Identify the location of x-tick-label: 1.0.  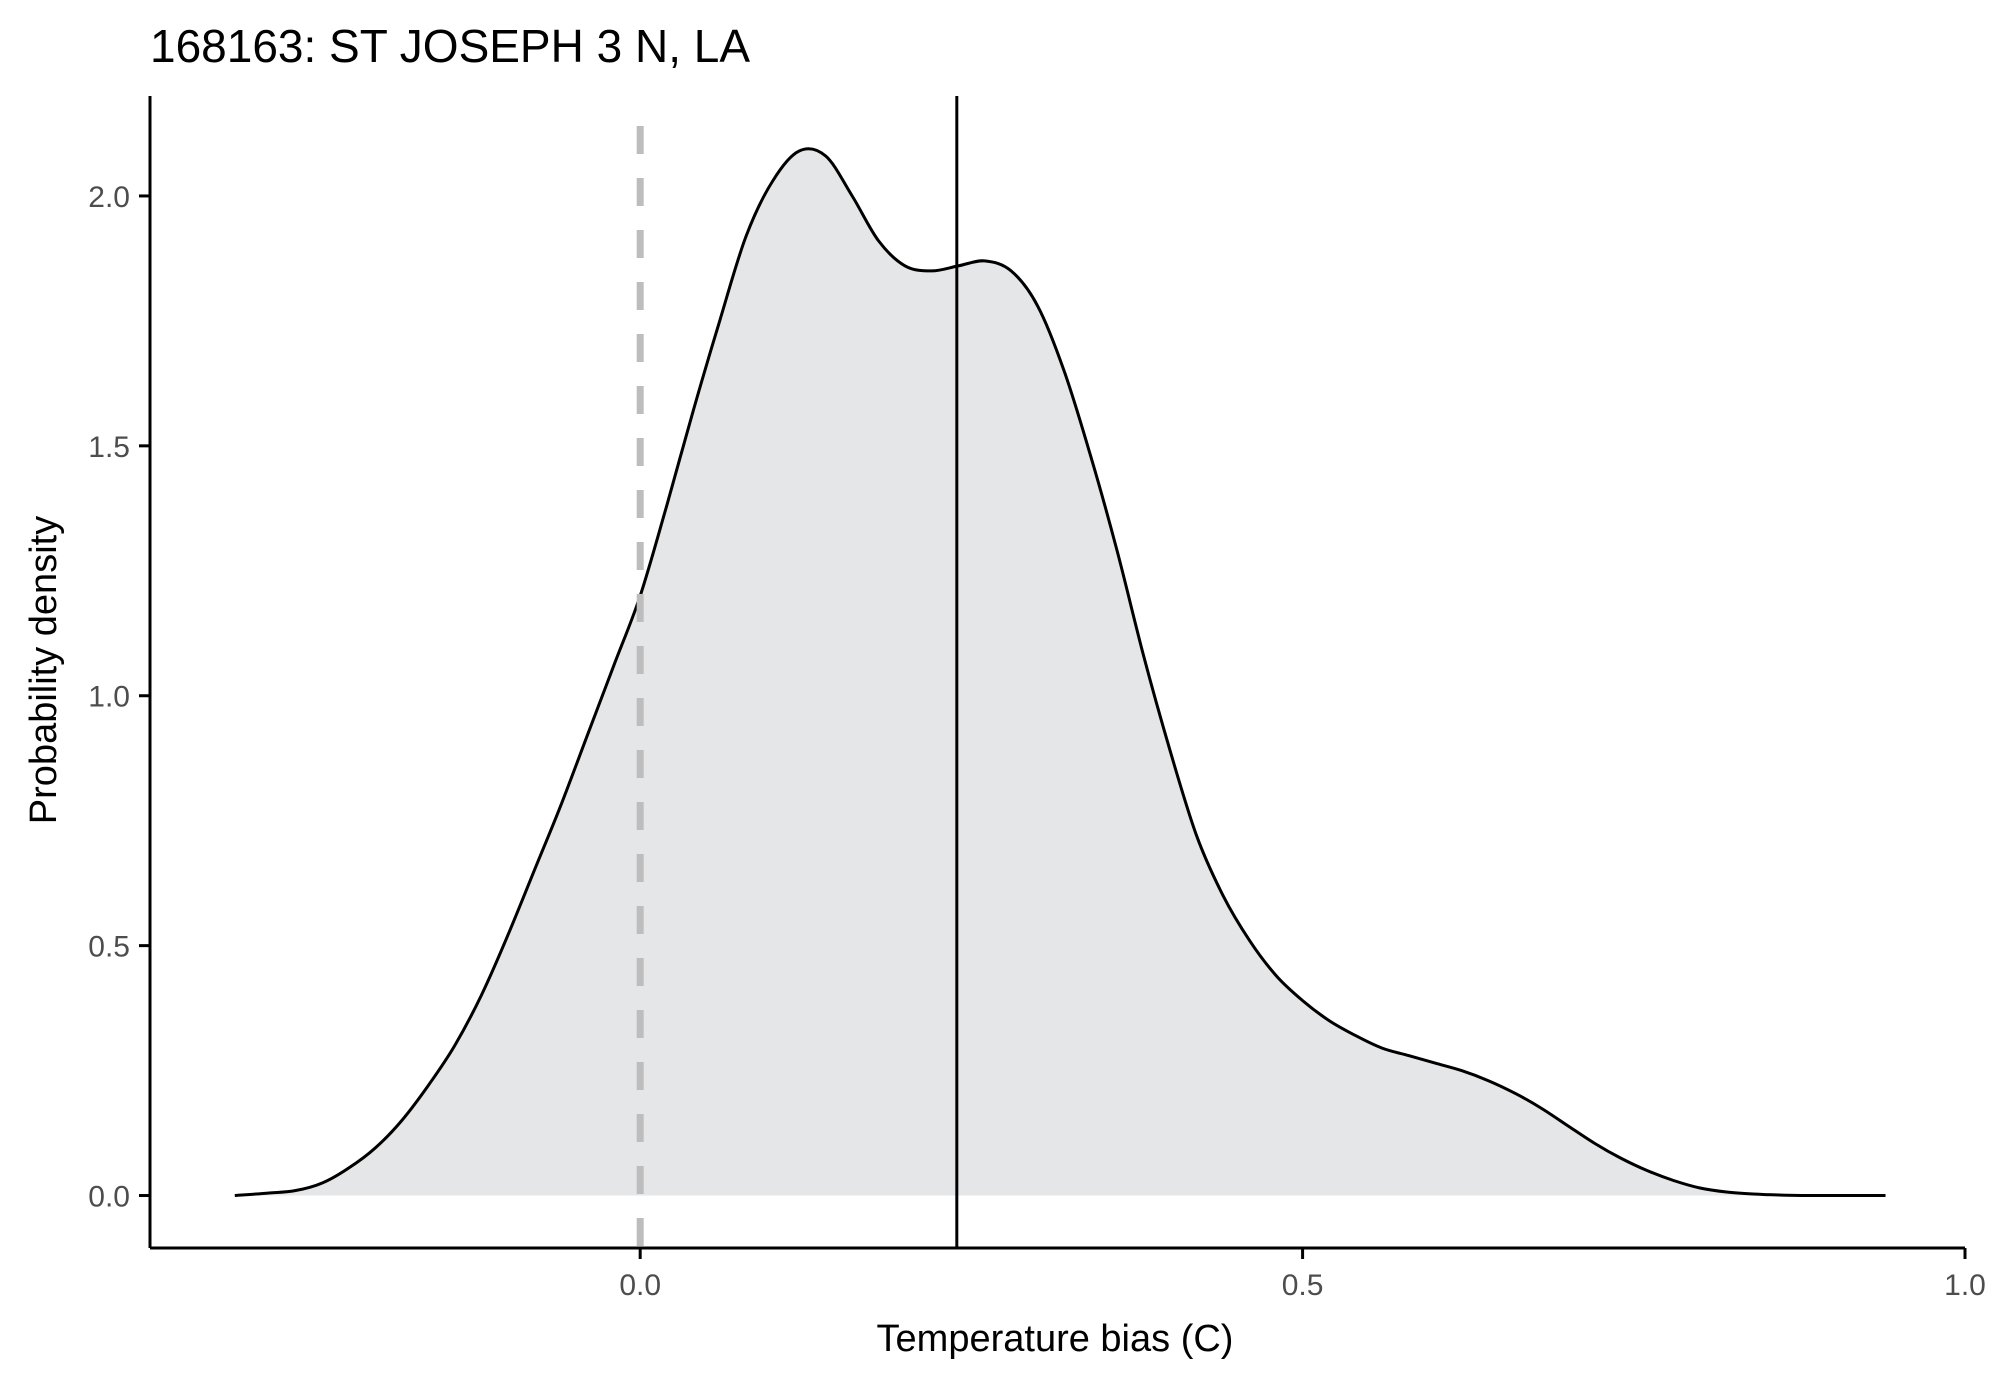
(1965, 1285).